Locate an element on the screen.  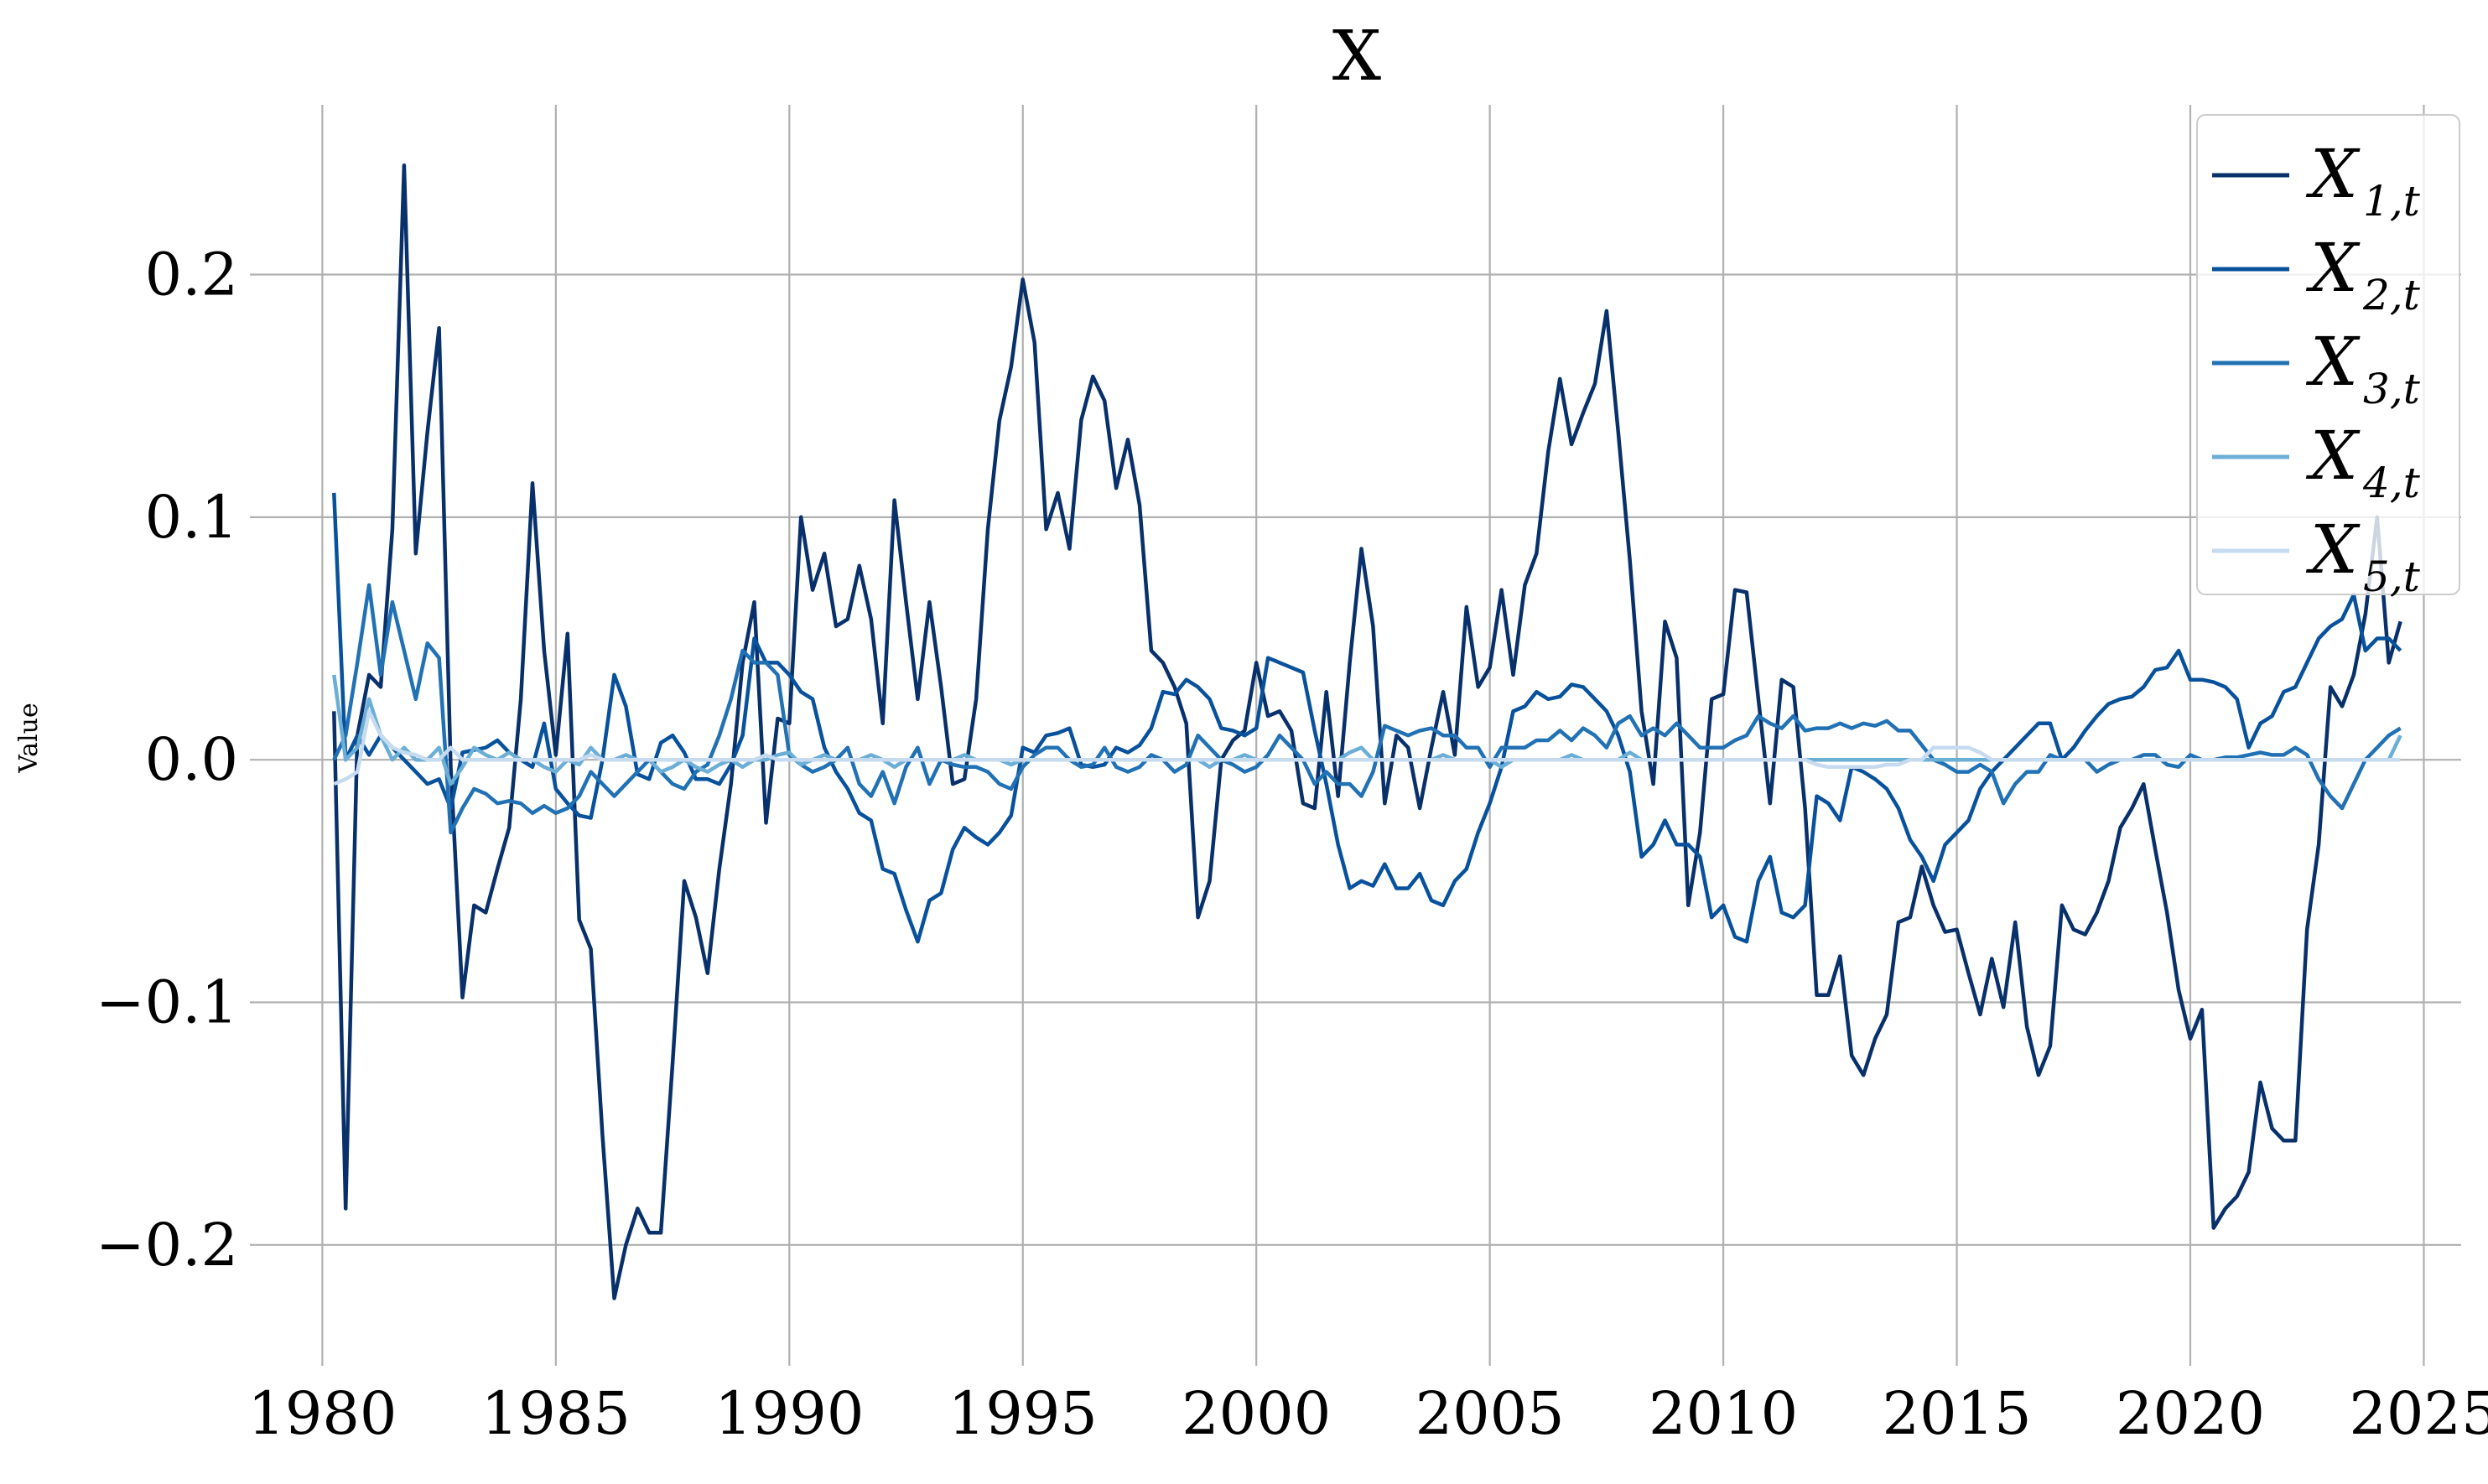
x-axis-ticks: 1980 1985 1990 1995 2000 2005 2010 2015 2020 2025 is located at coordinates (1368, 1401).